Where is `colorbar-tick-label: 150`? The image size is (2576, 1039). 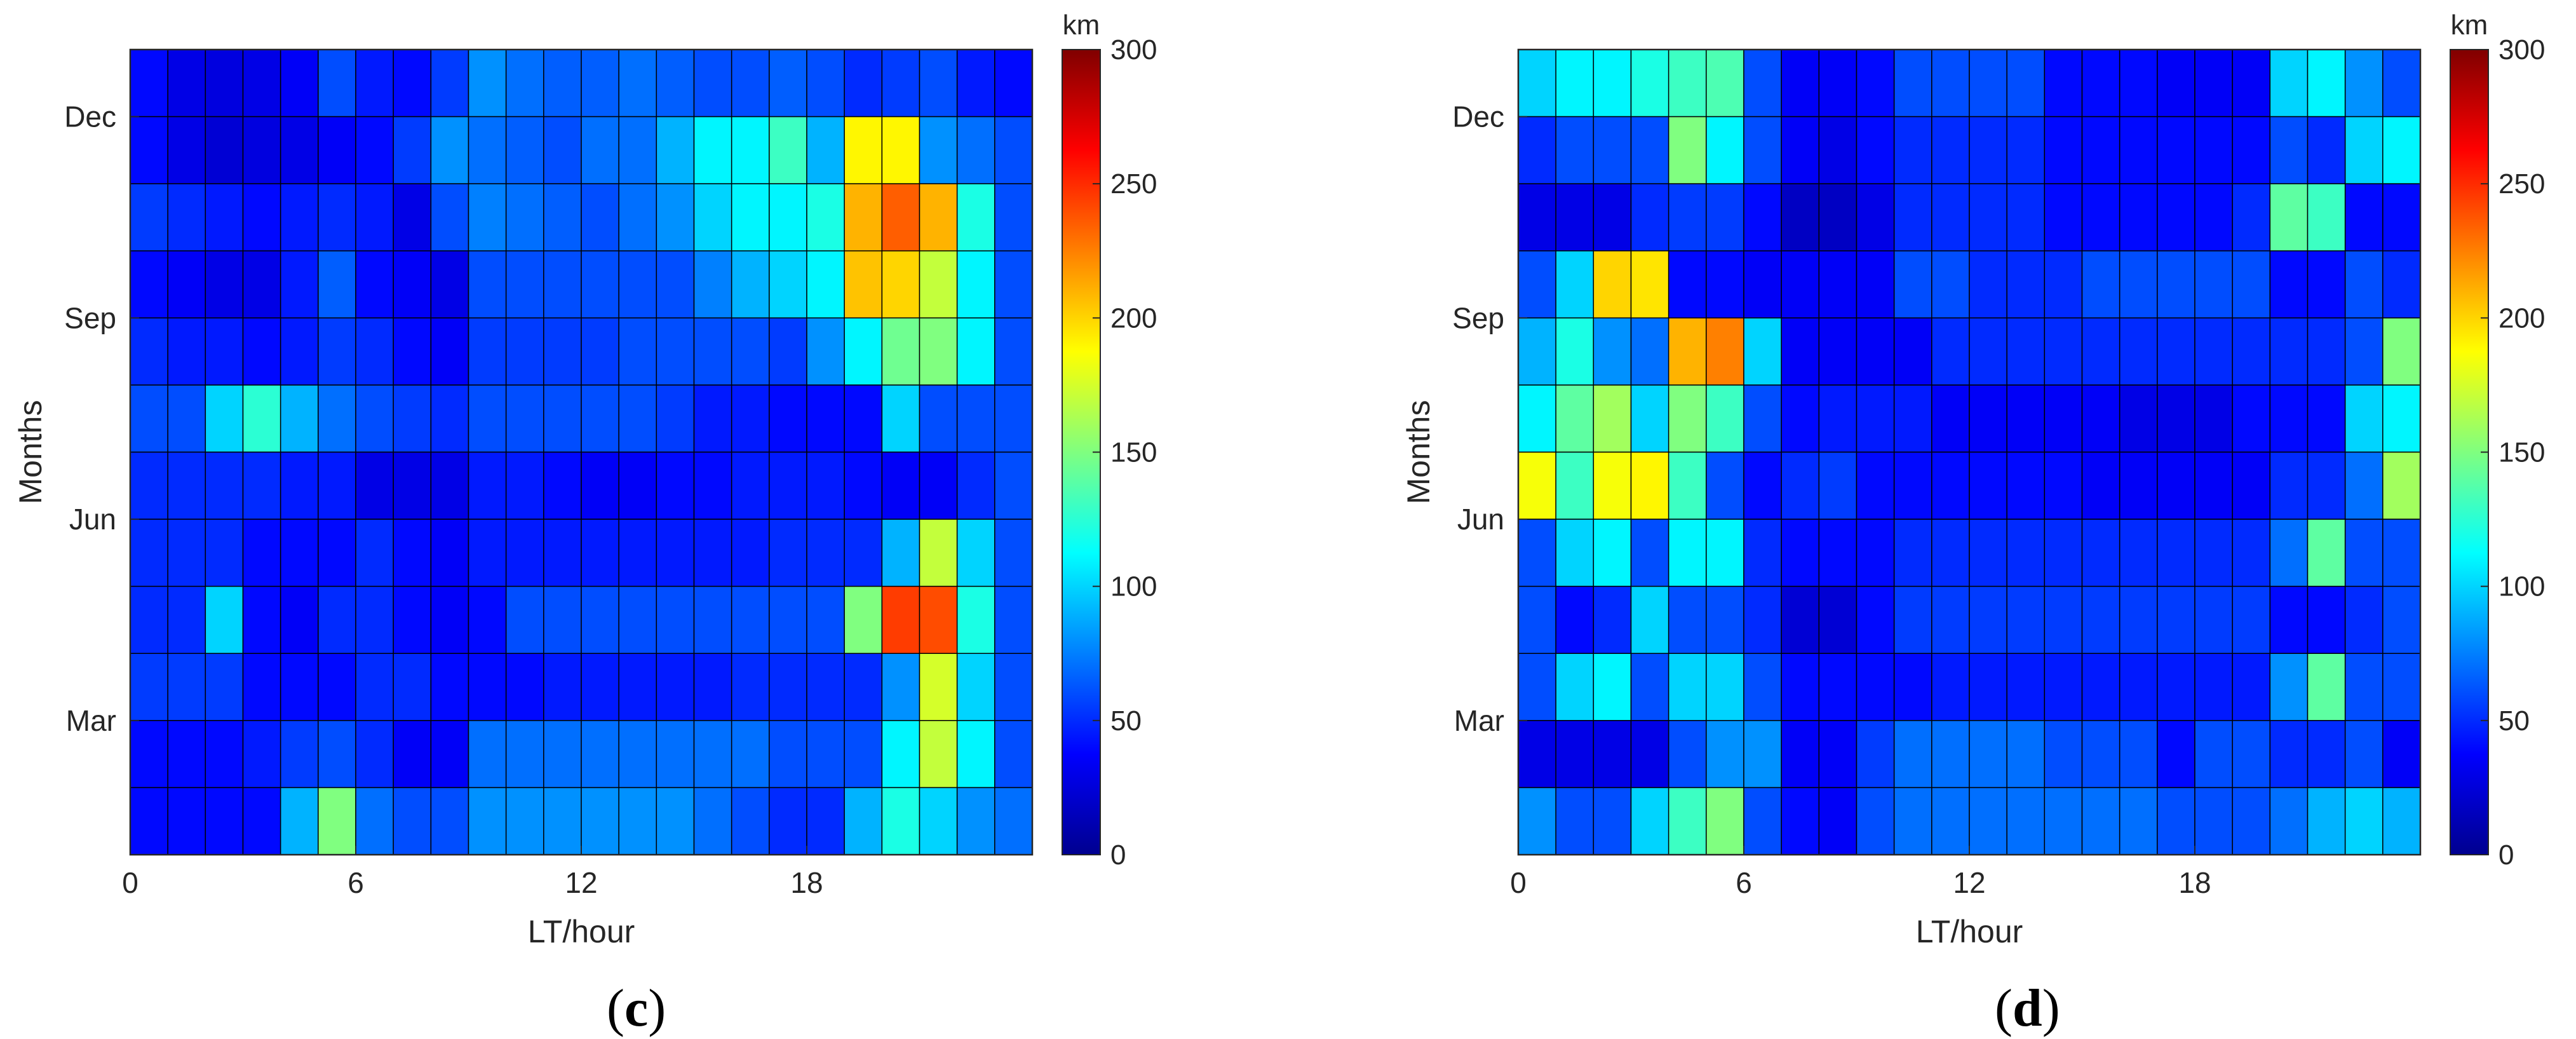
colorbar-tick-label: 150 is located at coordinates (2521, 452).